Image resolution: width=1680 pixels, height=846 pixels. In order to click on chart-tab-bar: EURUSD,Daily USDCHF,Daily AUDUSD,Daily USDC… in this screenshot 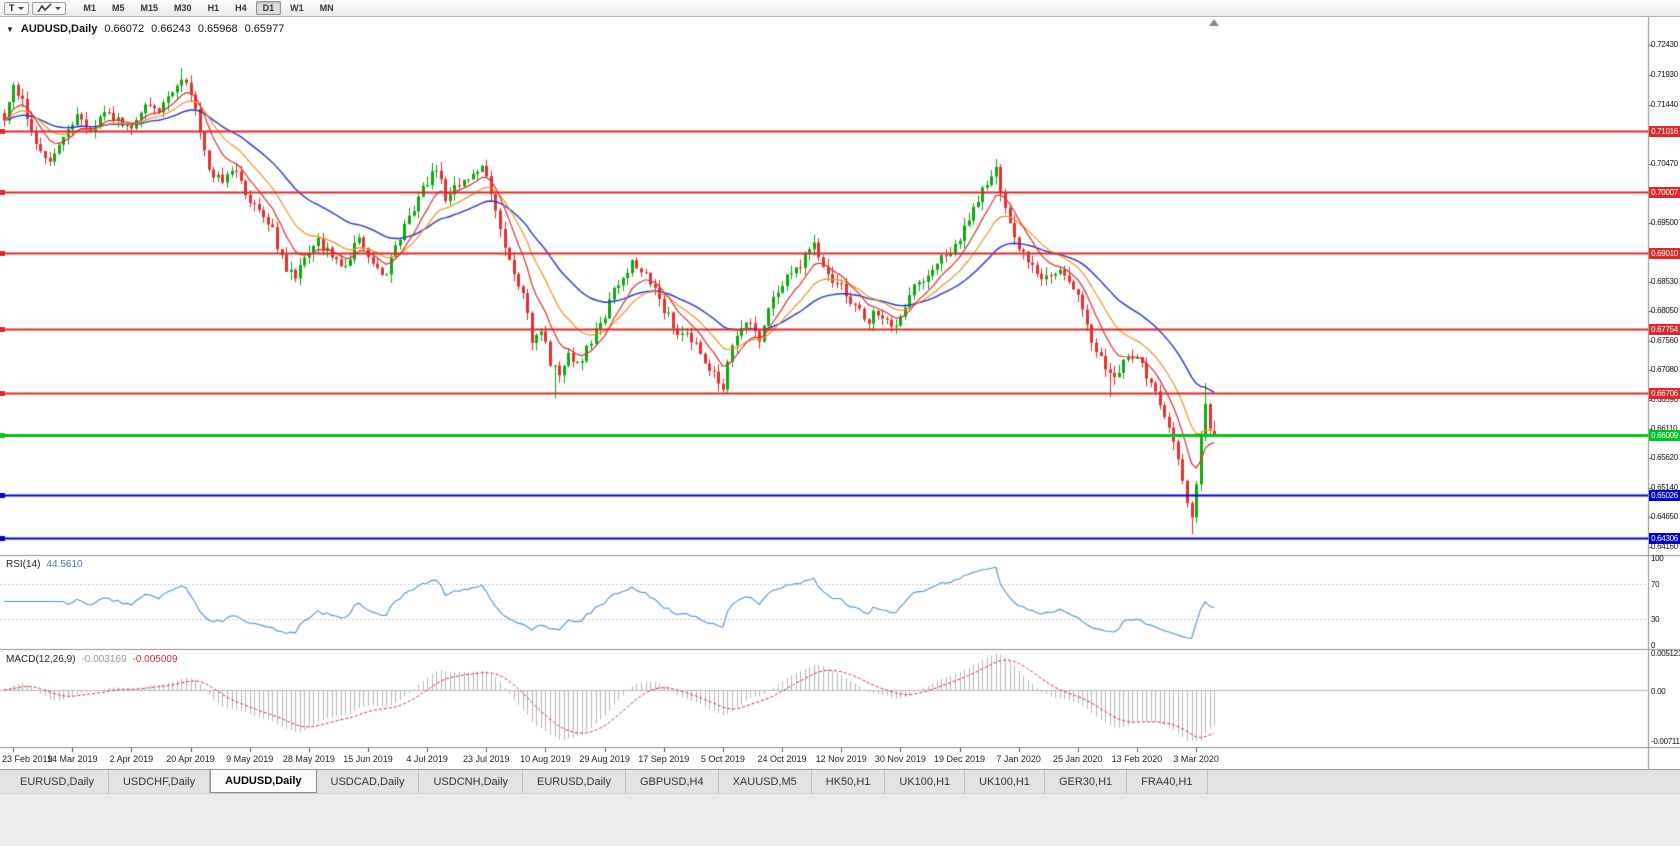, I will do `click(840, 781)`.